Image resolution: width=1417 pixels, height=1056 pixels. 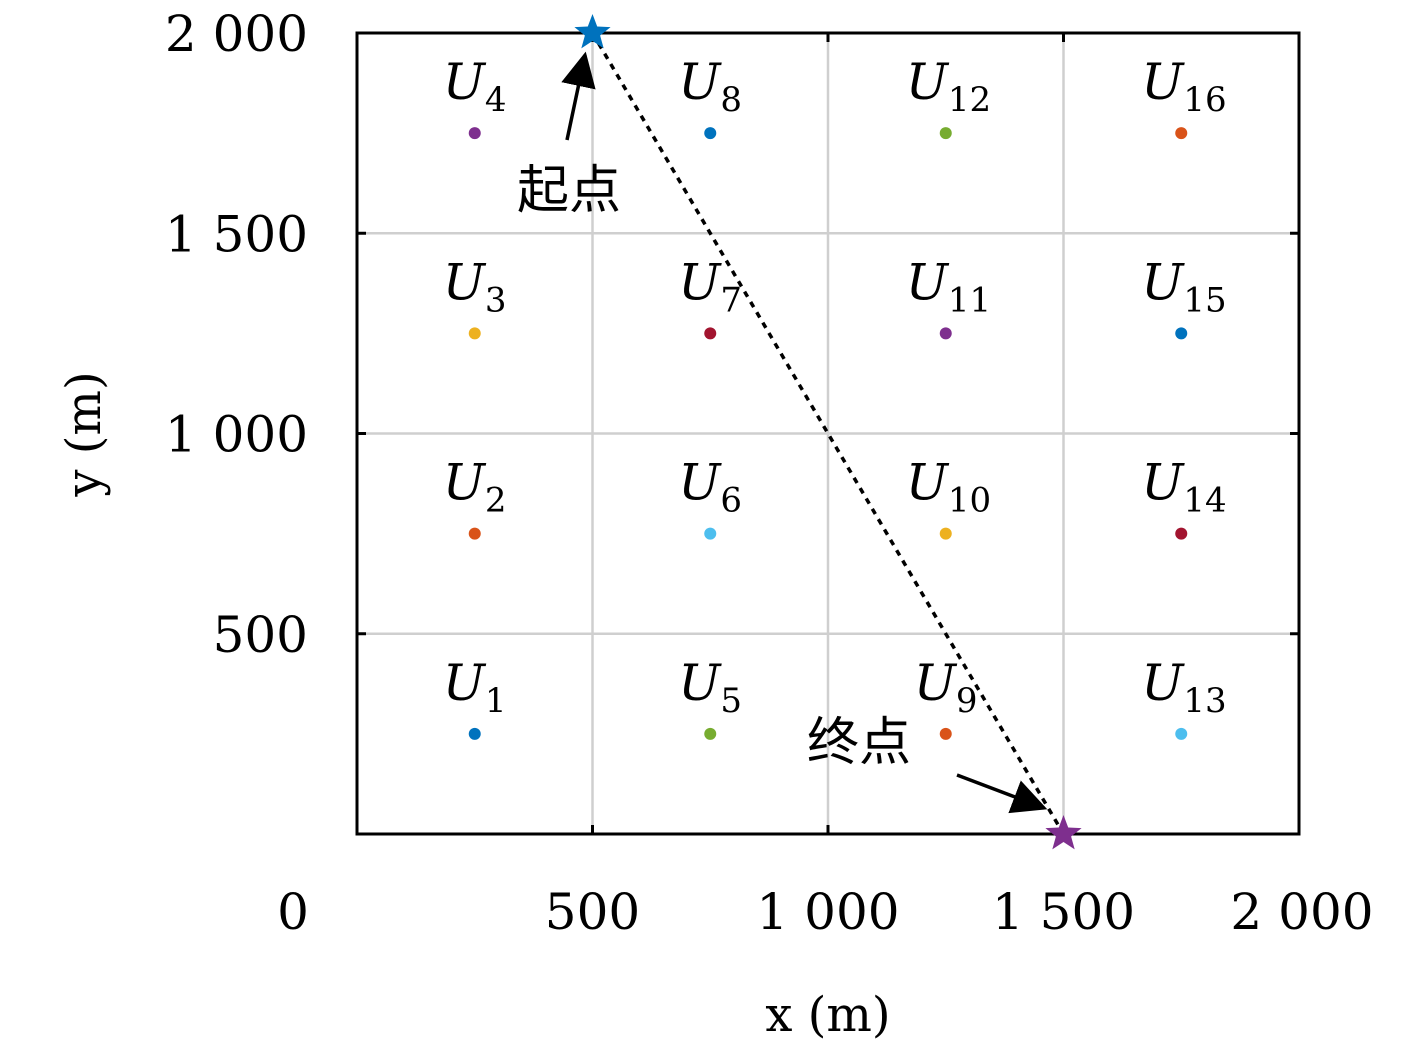 I want to click on y-tick-label: 500, so click(x=260, y=635).